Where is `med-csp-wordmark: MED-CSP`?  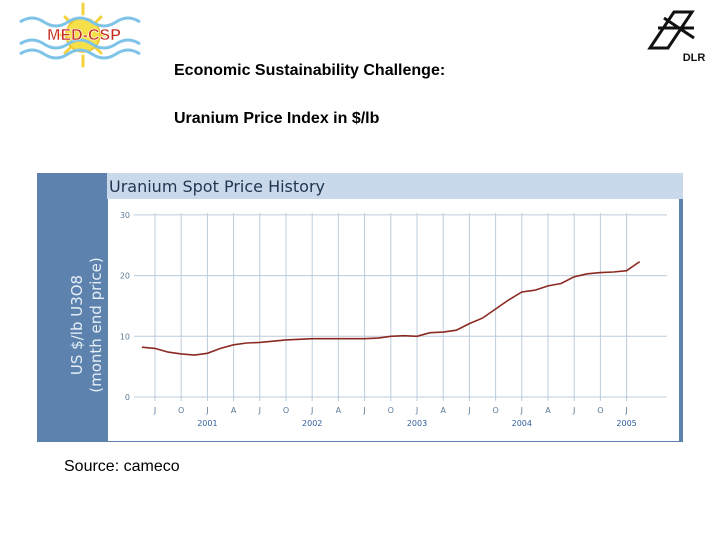 med-csp-wordmark: MED-CSP is located at coordinates (84, 35).